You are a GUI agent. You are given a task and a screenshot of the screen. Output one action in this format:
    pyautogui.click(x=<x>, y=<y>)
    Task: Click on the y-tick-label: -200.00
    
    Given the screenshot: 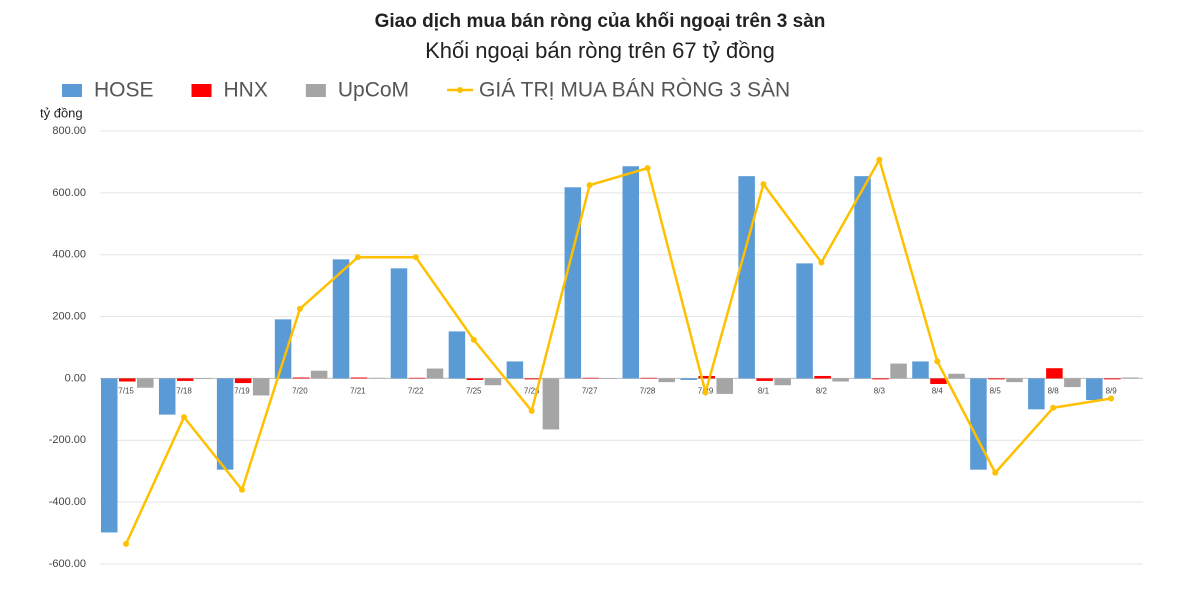 What is the action you would take?
    pyautogui.click(x=67, y=440)
    